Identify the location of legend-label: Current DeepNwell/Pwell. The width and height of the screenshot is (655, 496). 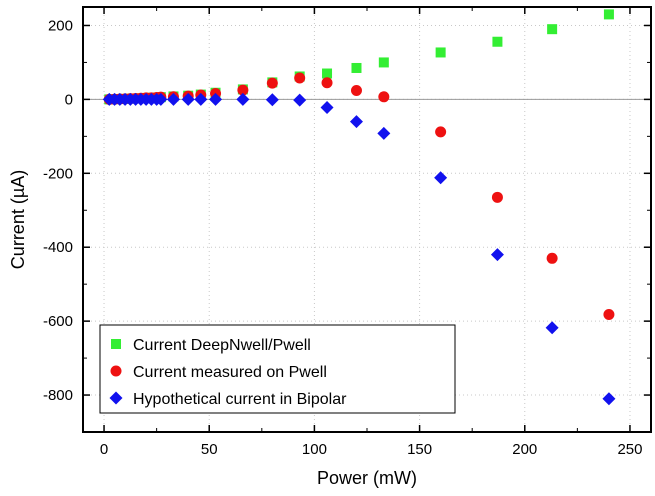
(222, 345).